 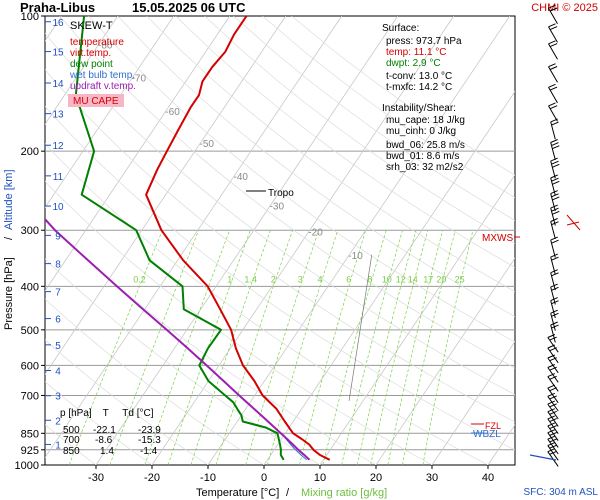 What do you see at coordinates (104, 440) in the screenshot?
I see `table-row-t: -8.6` at bounding box center [104, 440].